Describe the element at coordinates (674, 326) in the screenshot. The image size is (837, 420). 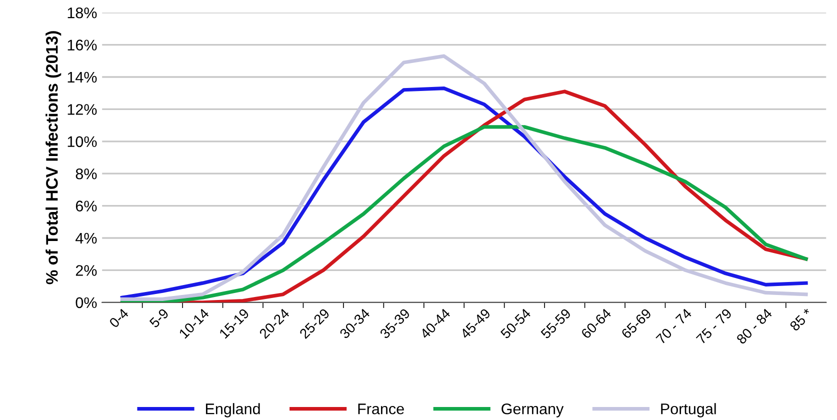
I see `x-tick-label: 70 - 74` at that location.